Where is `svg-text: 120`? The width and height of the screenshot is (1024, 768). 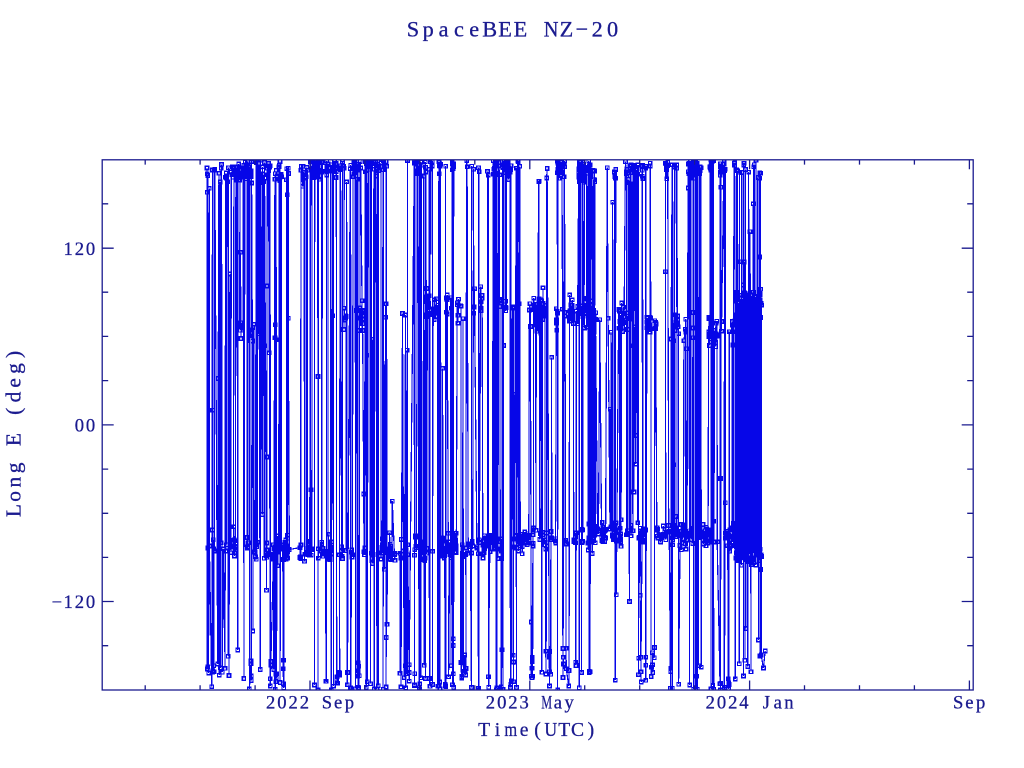 svg-text: 120 is located at coordinates (80, 249).